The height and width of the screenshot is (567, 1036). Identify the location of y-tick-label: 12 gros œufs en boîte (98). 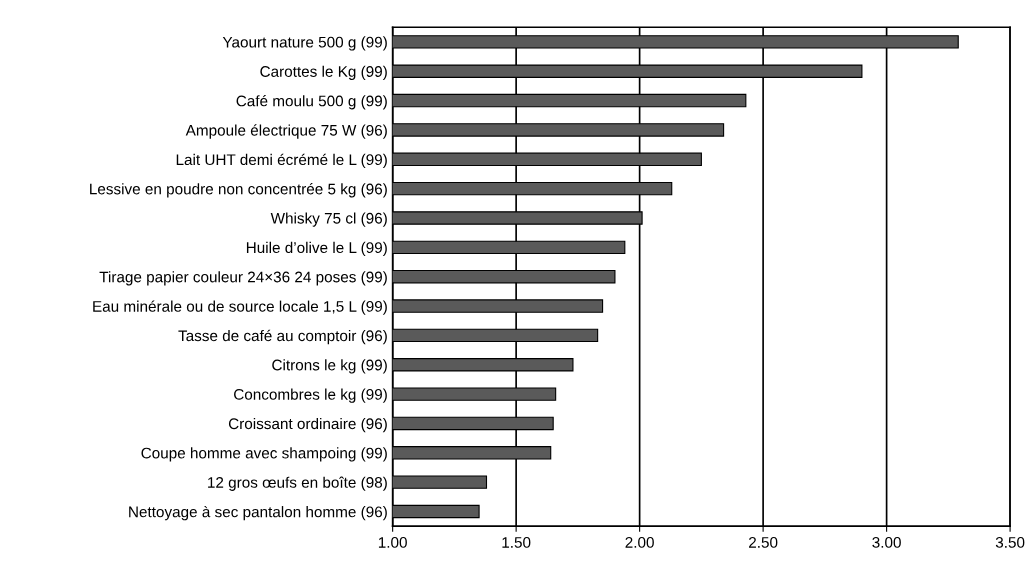
(297, 483).